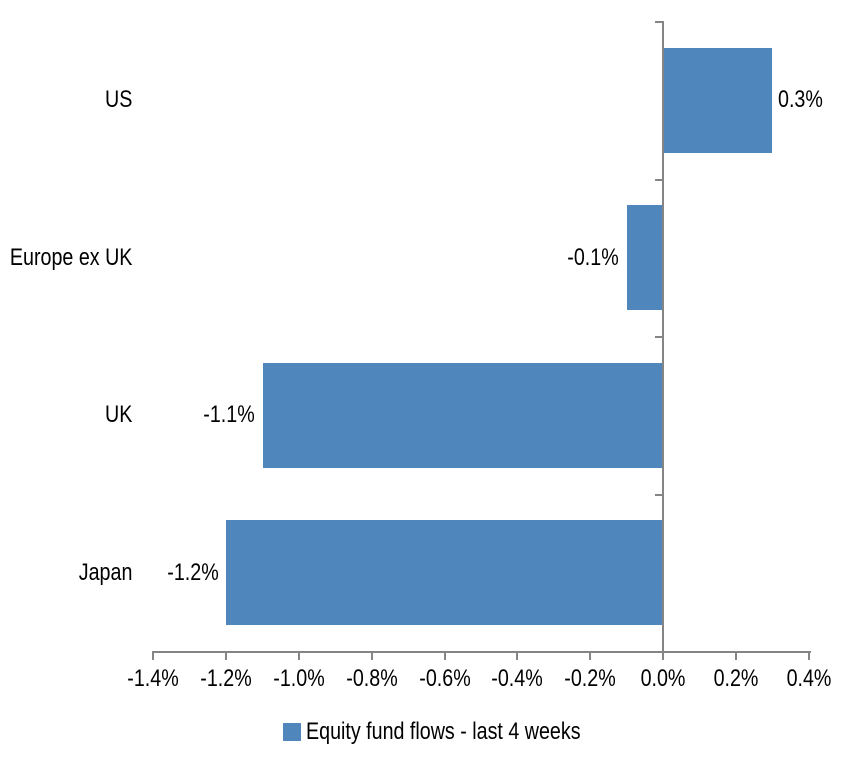  Describe the element at coordinates (226, 678) in the screenshot. I see `x-tick-label--1.2%: -1.2%` at that location.